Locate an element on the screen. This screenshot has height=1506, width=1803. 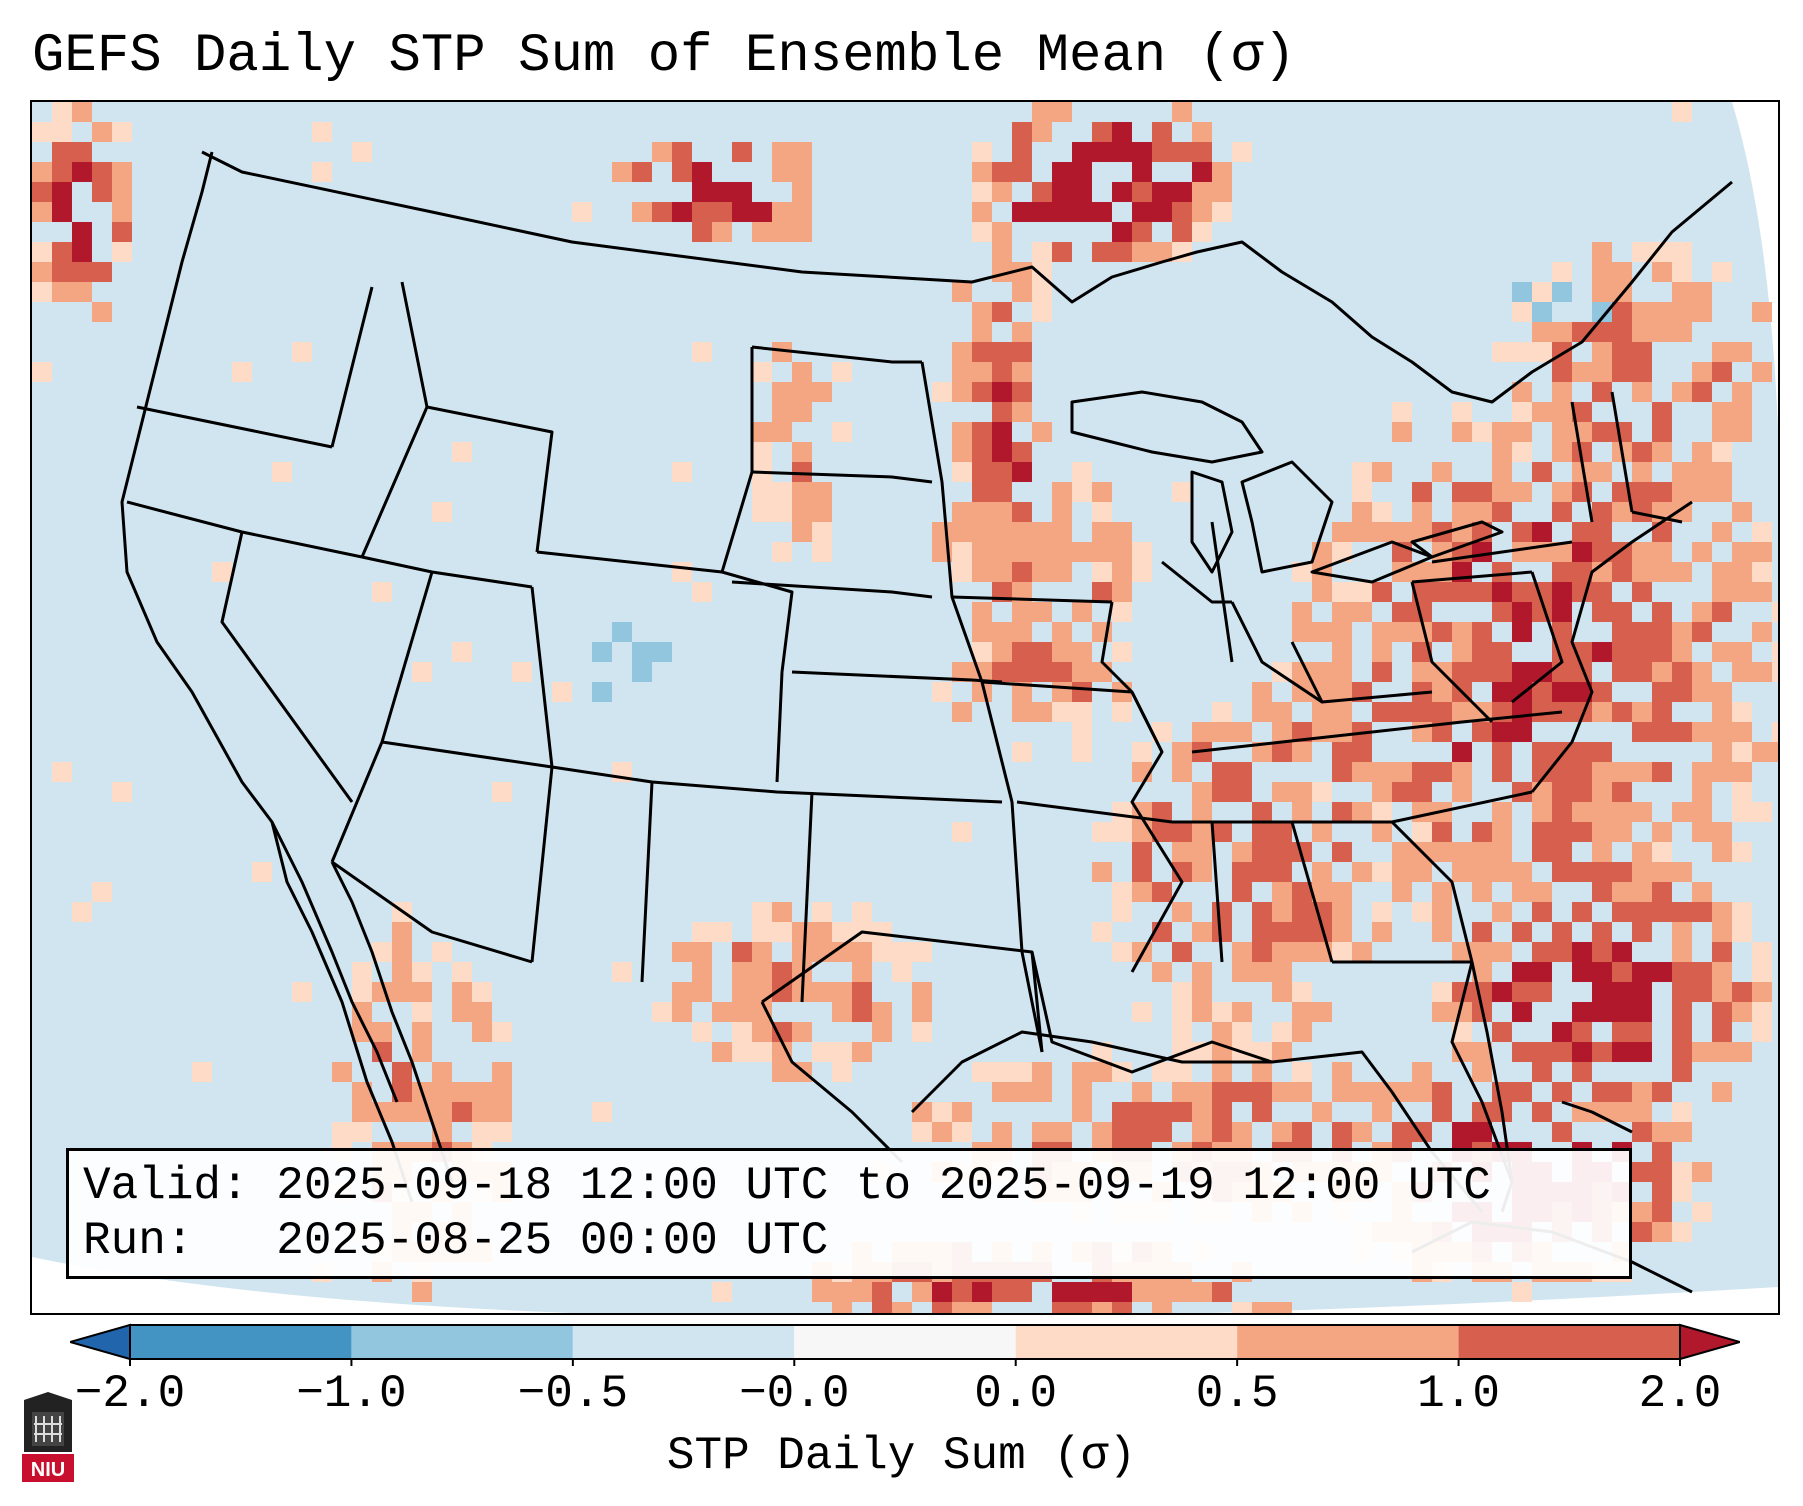
run-line: Run: 2025-08-25 00:00 UTC is located at coordinates (456, 1241).